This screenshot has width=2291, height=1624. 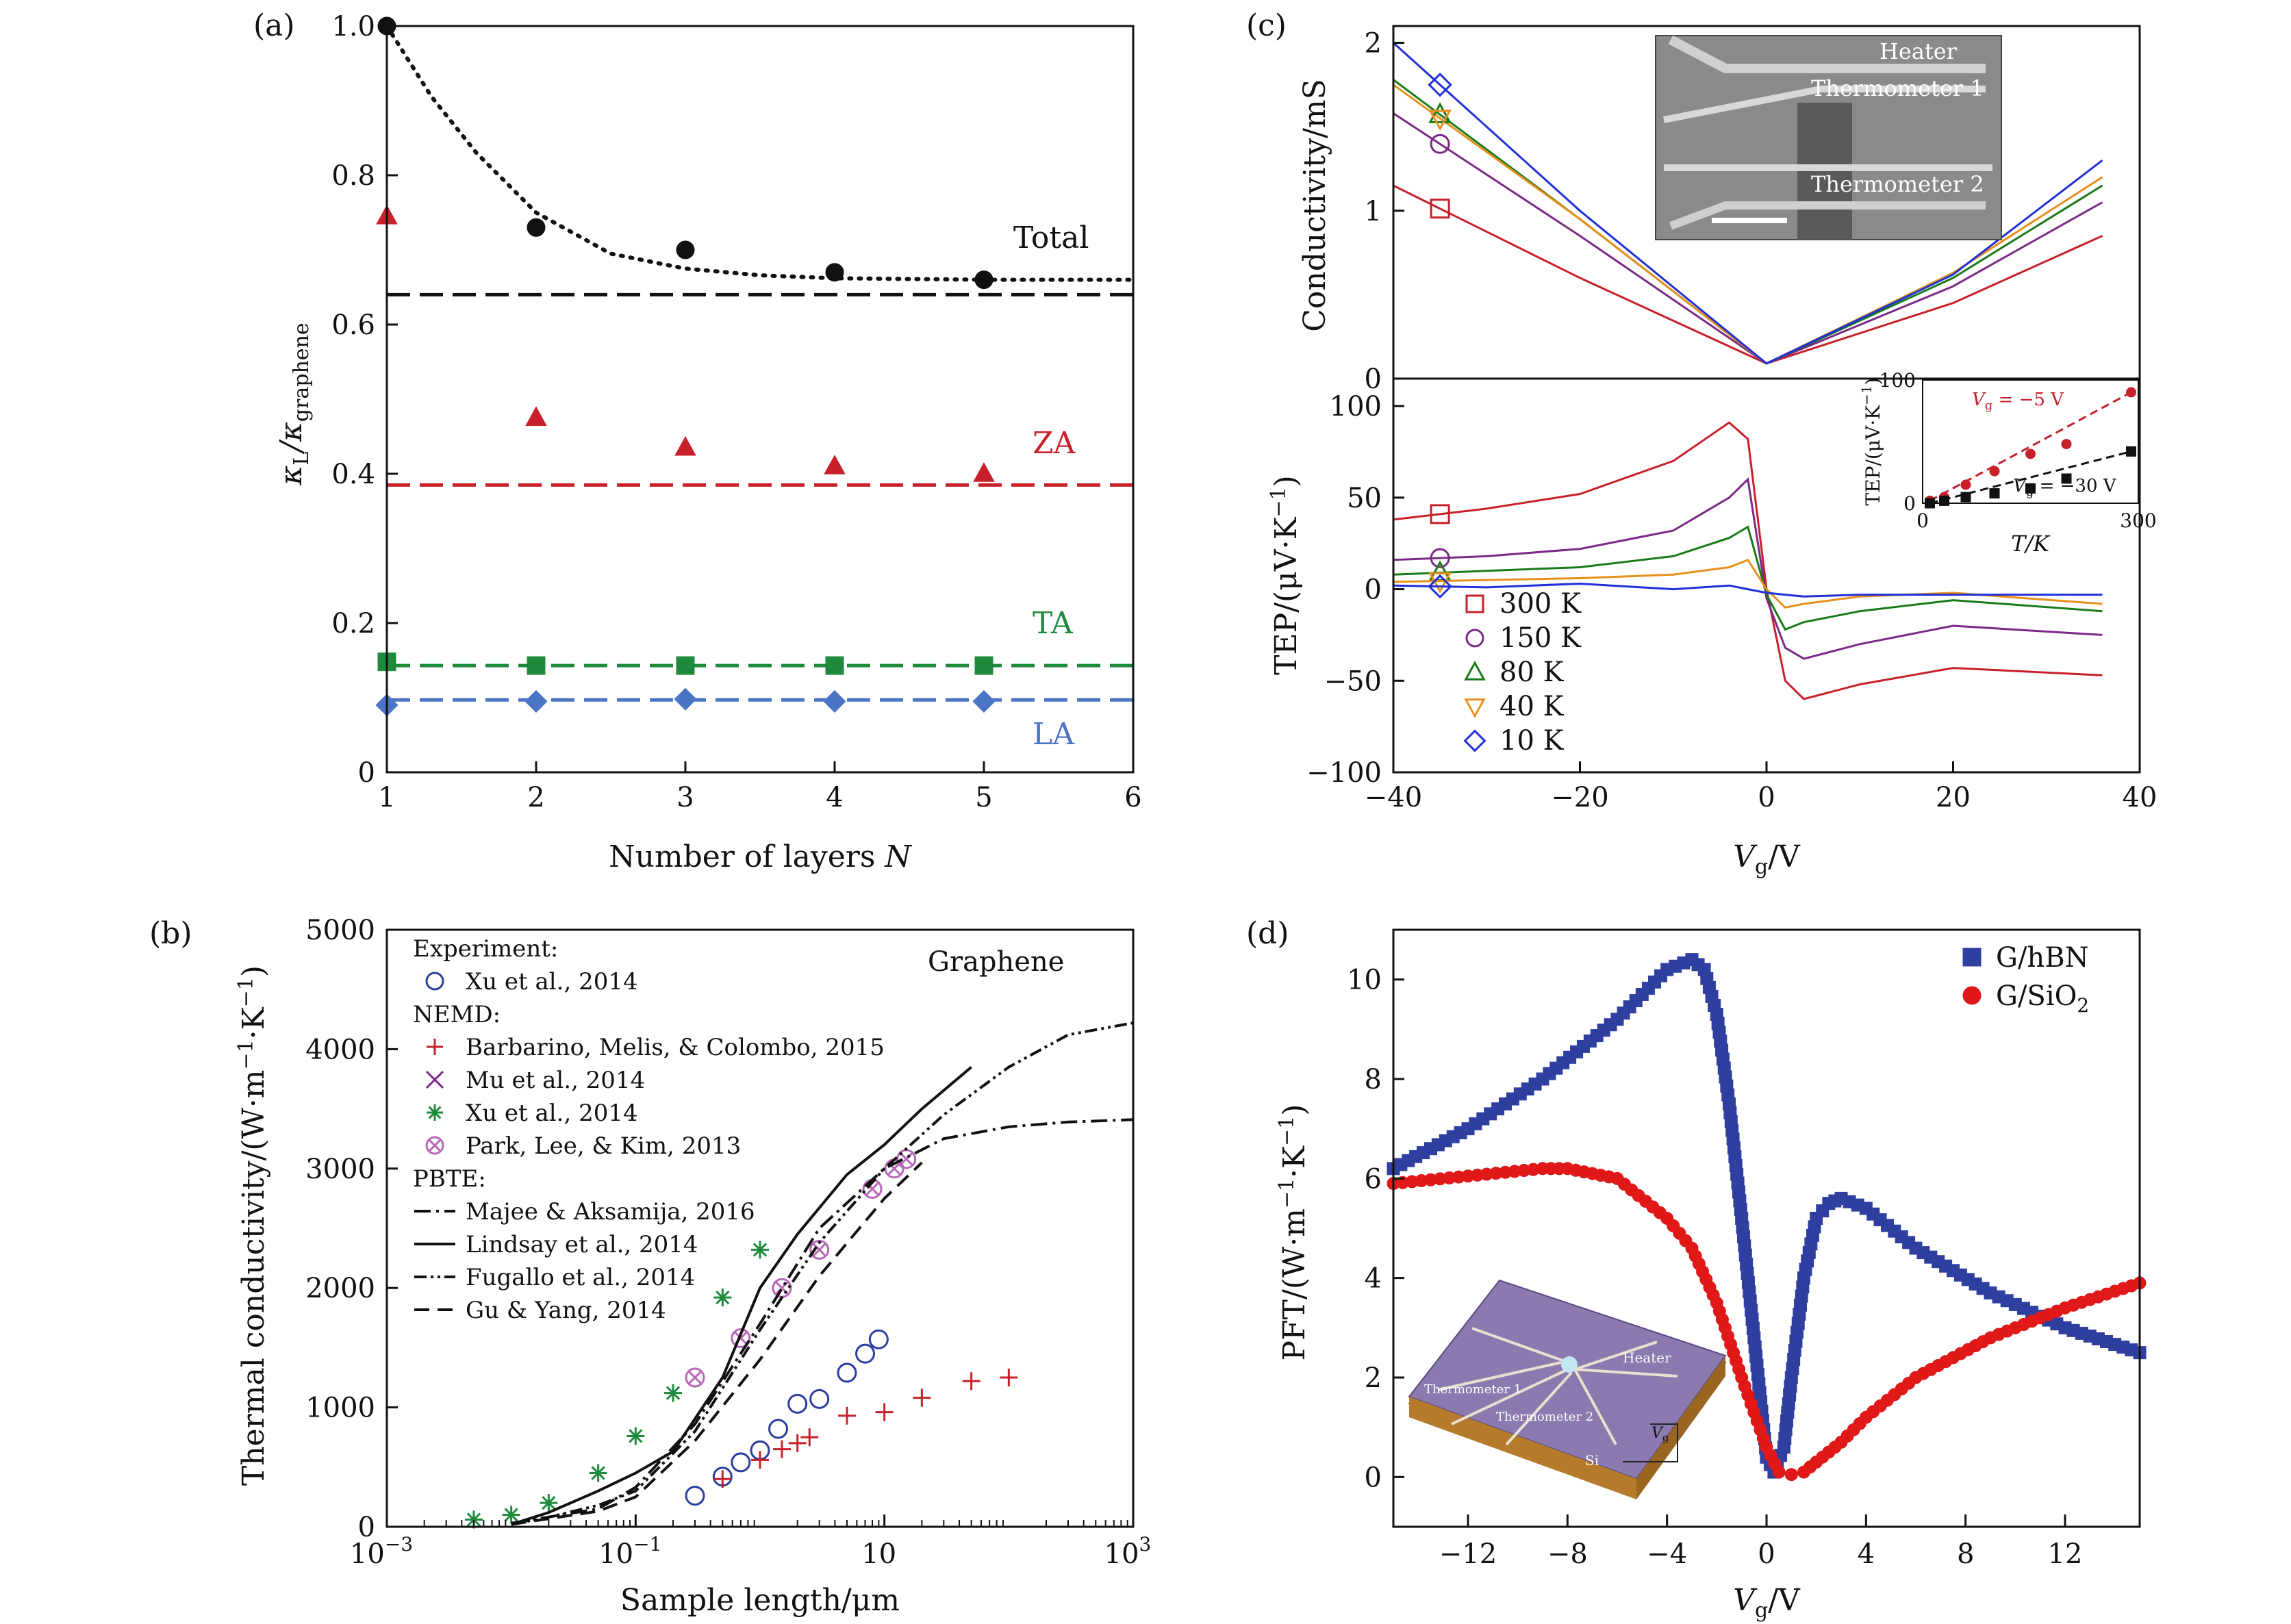 What do you see at coordinates (1647, 1357) in the screenshot?
I see `device-label-heater: Heater` at bounding box center [1647, 1357].